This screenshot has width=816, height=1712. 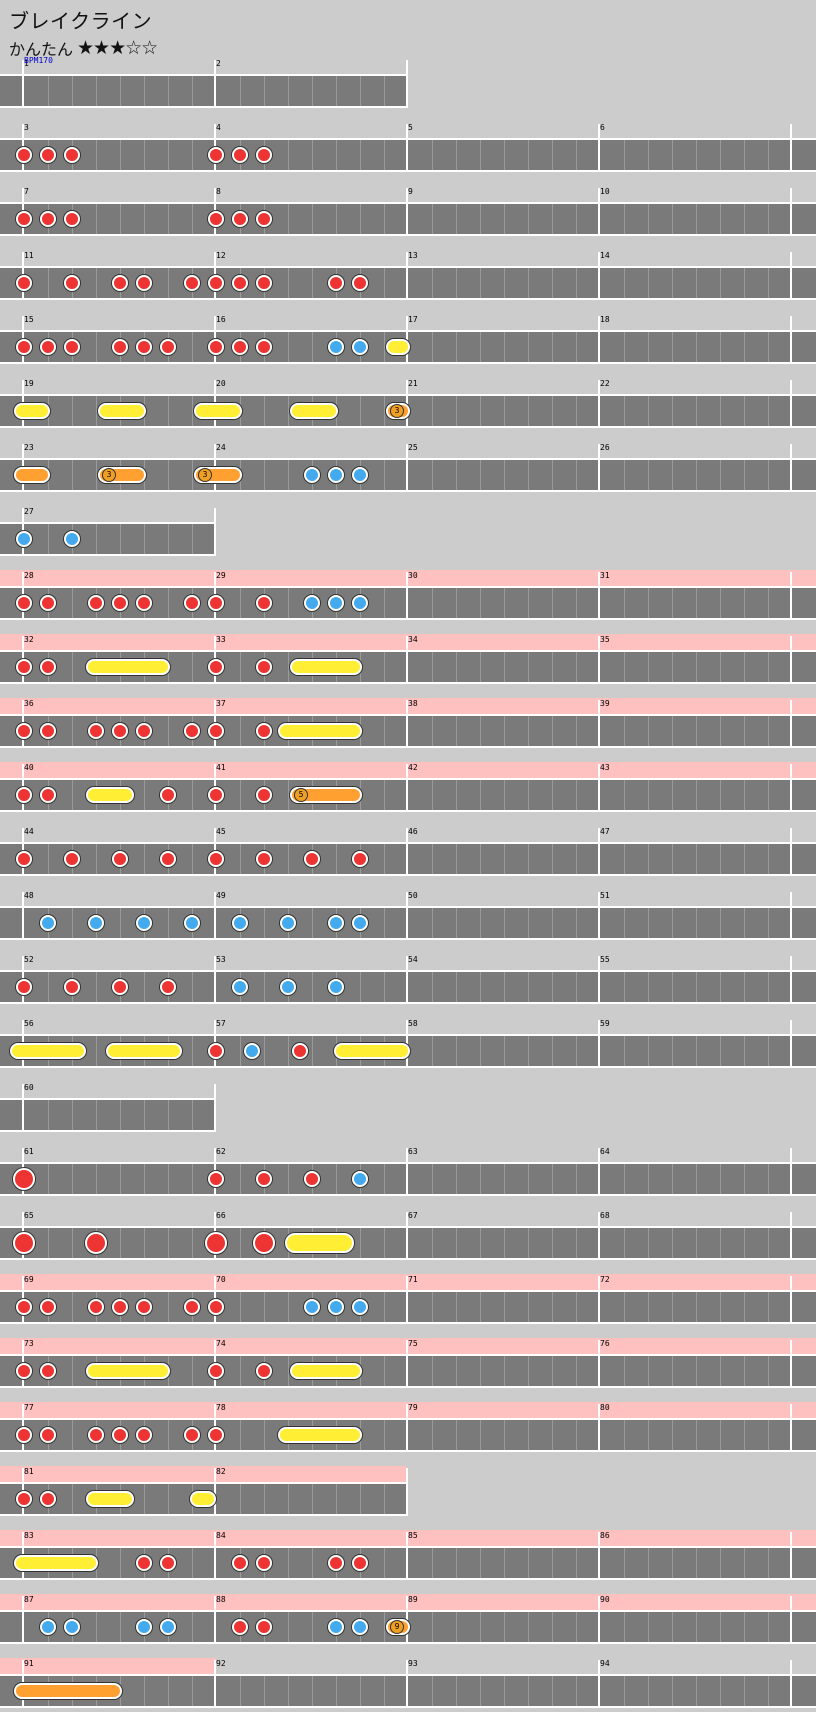 I want to click on balloon-count: 5, so click(x=301, y=795).